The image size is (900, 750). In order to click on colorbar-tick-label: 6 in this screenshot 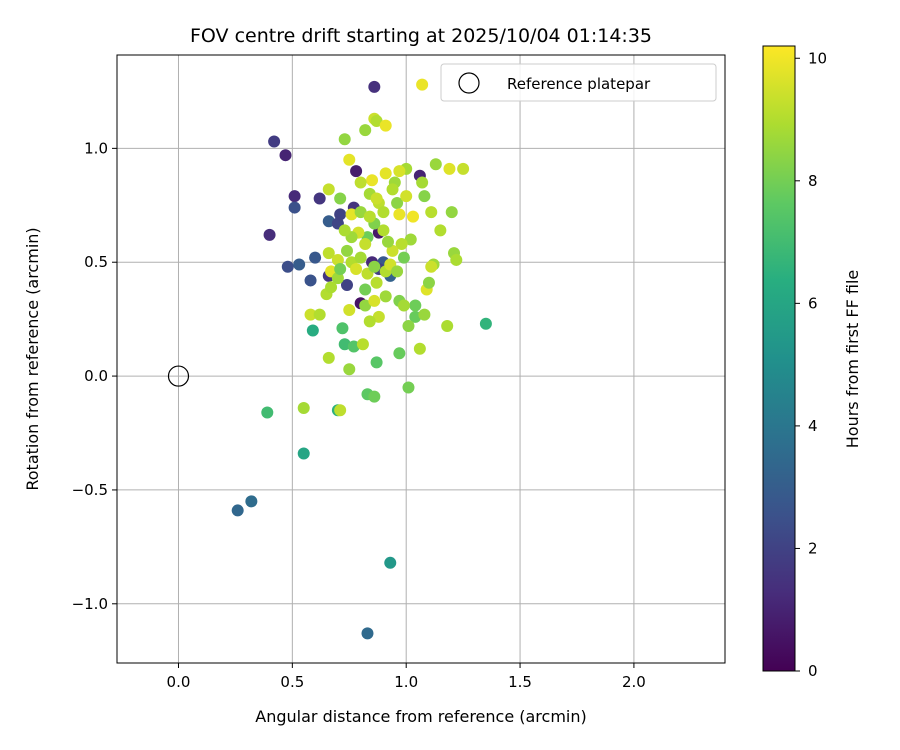, I will do `click(813, 303)`.